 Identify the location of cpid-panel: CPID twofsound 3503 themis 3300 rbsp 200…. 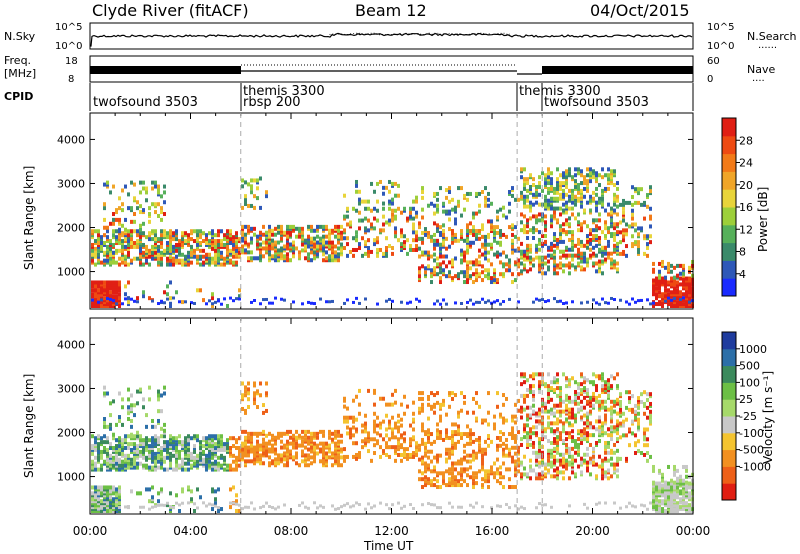
(349, 97).